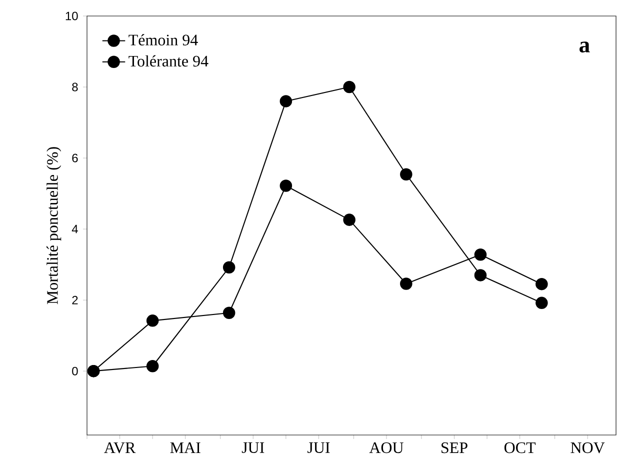 The width and height of the screenshot is (617, 469). What do you see at coordinates (185, 447) in the screenshot?
I see `x-tick-label: MAI` at bounding box center [185, 447].